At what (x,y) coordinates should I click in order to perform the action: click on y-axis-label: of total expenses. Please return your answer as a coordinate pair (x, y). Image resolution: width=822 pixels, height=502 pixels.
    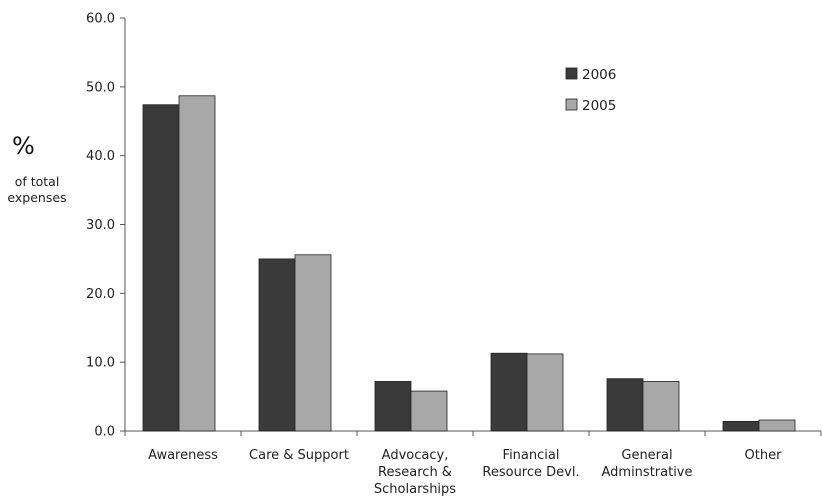
    Looking at the image, I should click on (37, 190).